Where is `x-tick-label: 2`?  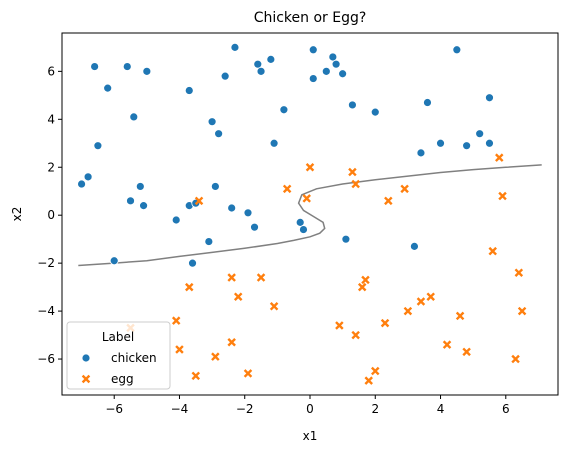
x-tick-label: 2 is located at coordinates (375, 409).